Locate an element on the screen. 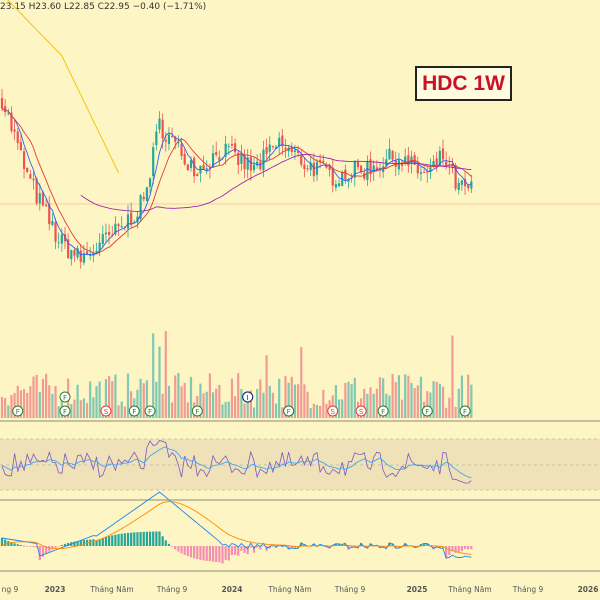  rsi-signal-line is located at coordinates (236, 462).